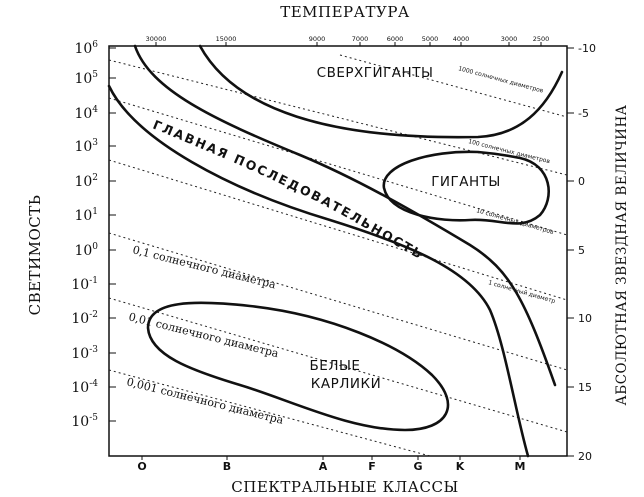 The height and width of the screenshot is (497, 644). I want to click on luminosity-tick-label: 10-3, so click(84, 353).